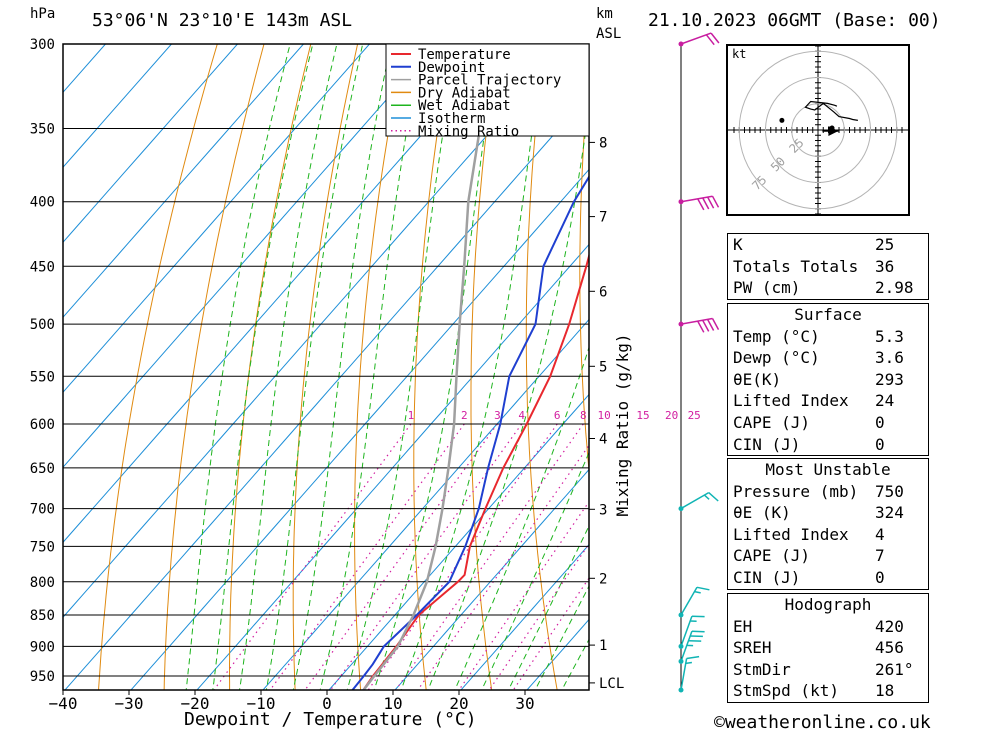 This screenshot has width=1000, height=733. I want to click on index-label: K, so click(738, 244).